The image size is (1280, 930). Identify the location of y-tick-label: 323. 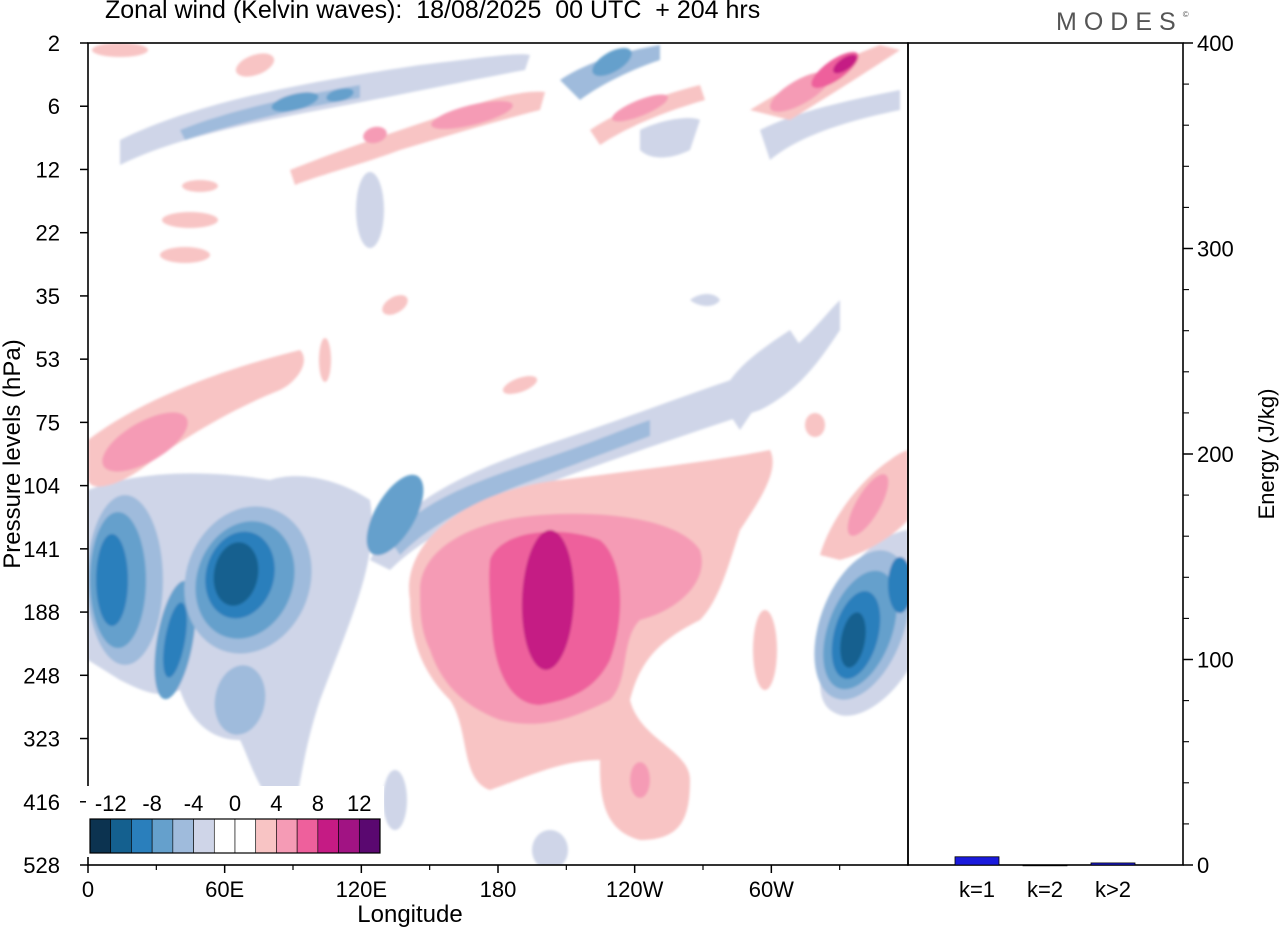
(41, 739).